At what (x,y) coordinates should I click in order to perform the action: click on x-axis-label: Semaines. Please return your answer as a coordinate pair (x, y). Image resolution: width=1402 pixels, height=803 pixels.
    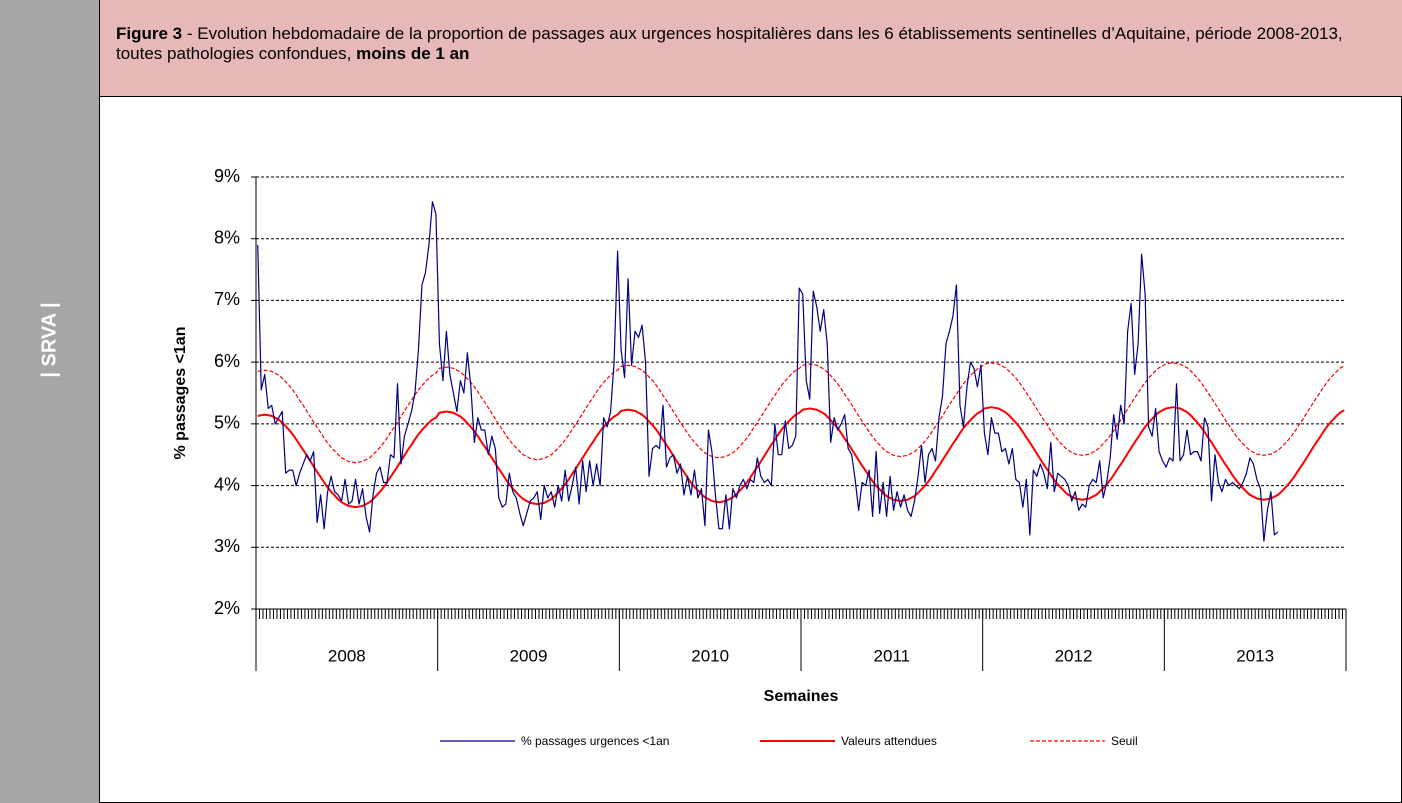
    Looking at the image, I should click on (801, 696).